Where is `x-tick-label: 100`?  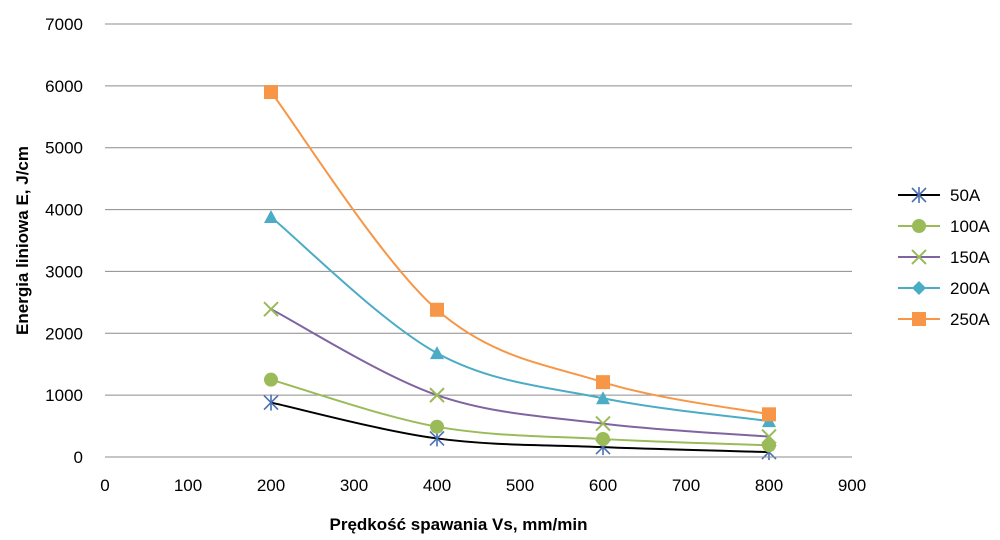
x-tick-label: 100 is located at coordinates (188, 485).